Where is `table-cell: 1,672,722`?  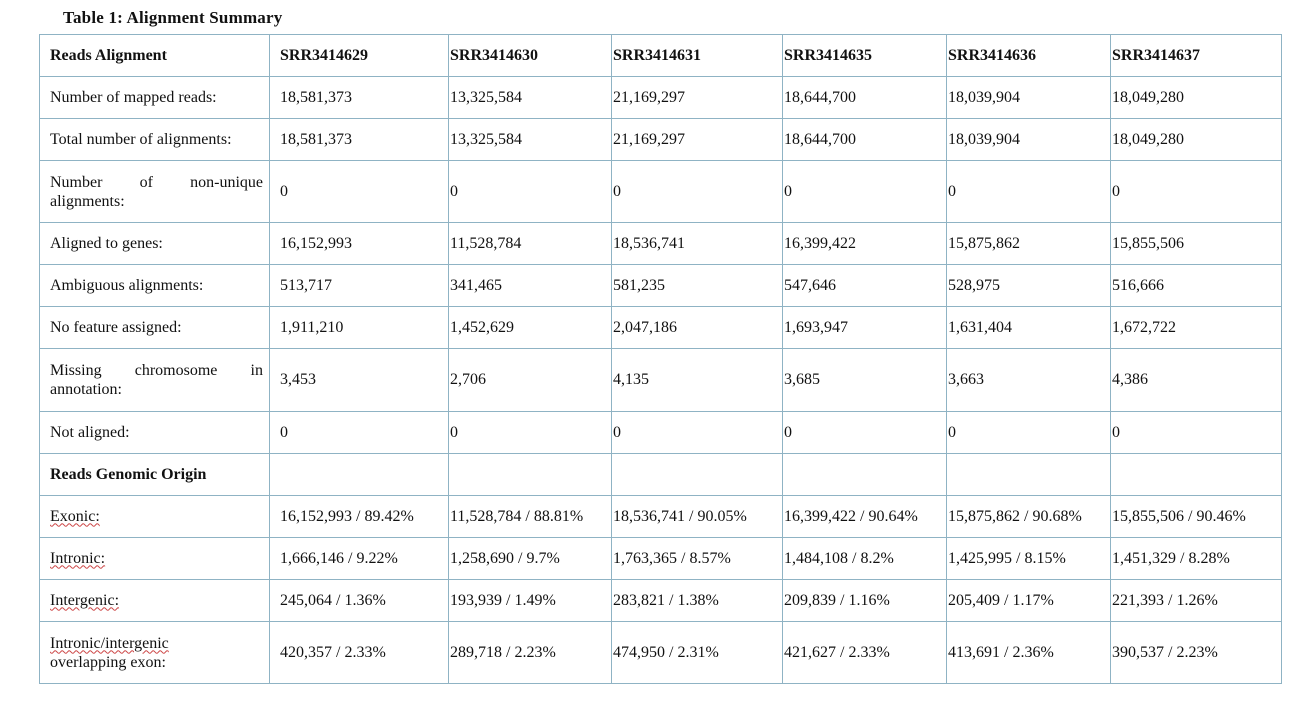
table-cell: 1,672,722 is located at coordinates (1196, 327).